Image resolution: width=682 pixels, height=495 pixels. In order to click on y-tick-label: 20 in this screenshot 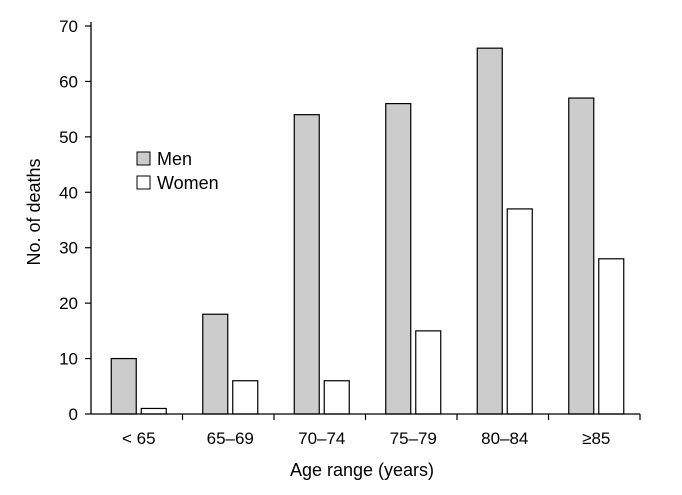, I will do `click(68, 303)`.